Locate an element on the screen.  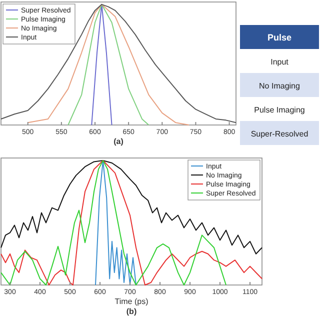
text: Pulse is located at coordinates (279, 37).